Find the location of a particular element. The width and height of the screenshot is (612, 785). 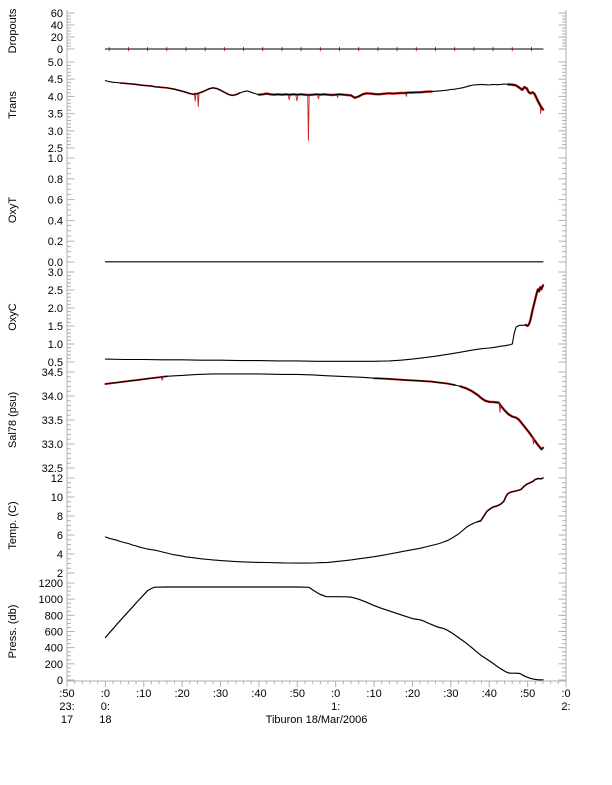

y-tick-label: 1.5 is located at coordinates (55, 327).